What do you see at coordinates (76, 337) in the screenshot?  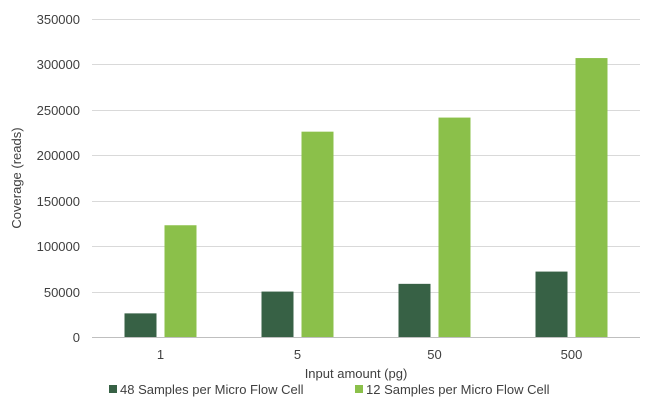 I see `y-tick-label: 0` at bounding box center [76, 337].